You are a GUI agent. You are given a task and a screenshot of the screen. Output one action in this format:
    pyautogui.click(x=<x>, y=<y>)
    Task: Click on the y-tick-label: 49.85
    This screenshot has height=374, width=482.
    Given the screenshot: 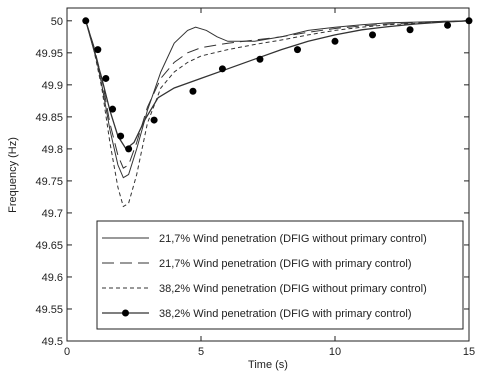 What is the action you would take?
    pyautogui.click(x=49, y=118)
    